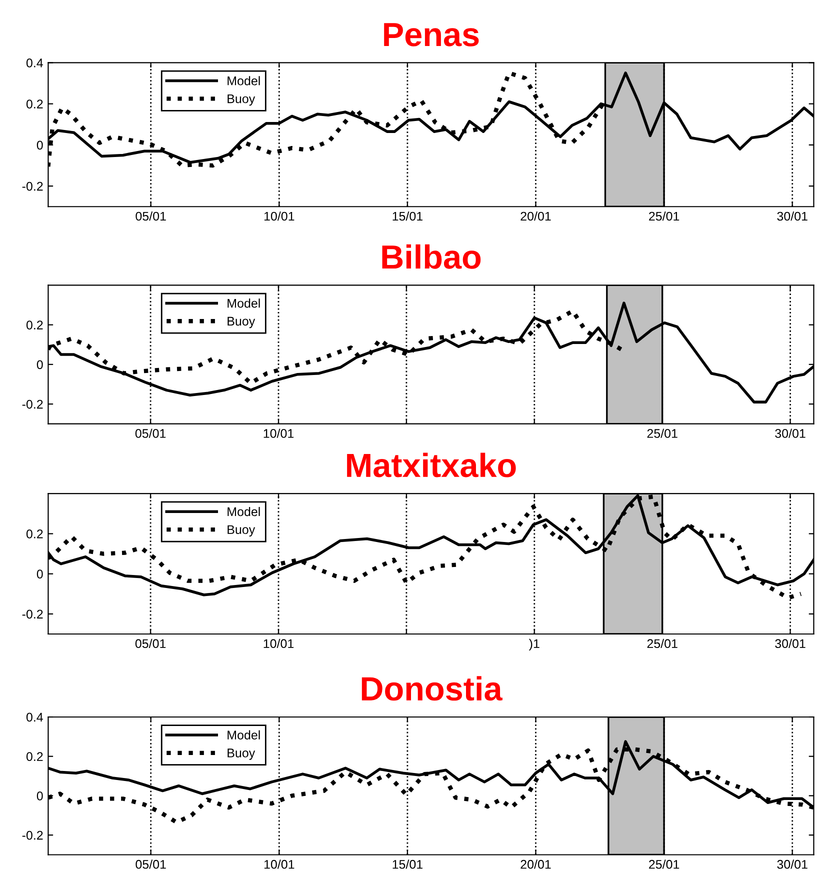 The height and width of the screenshot is (883, 817). What do you see at coordinates (431, 256) in the screenshot?
I see `chart-title: Bilbao` at bounding box center [431, 256].